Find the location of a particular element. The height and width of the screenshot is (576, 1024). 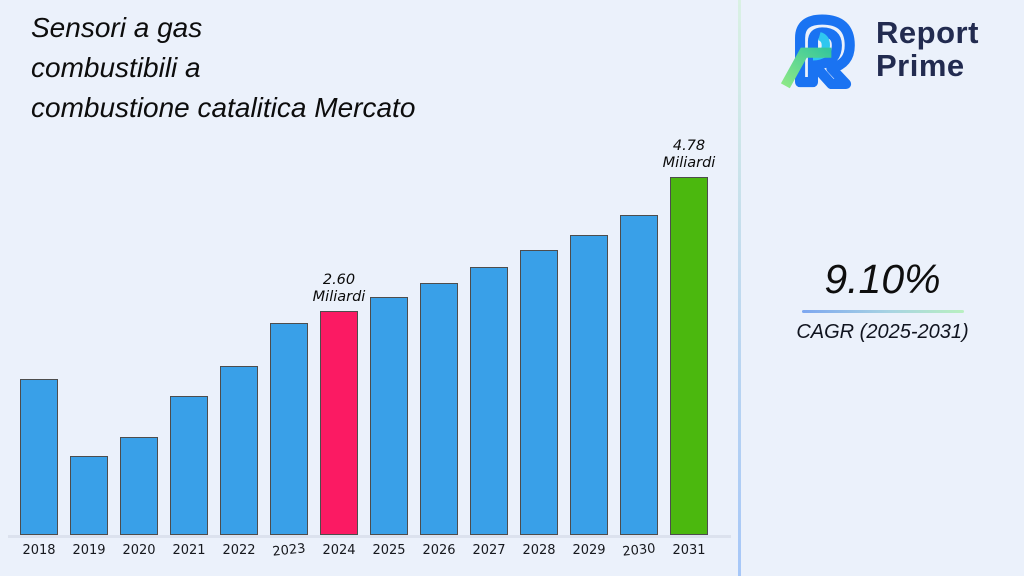

x-tick-2029: 2029 is located at coordinates (589, 550).